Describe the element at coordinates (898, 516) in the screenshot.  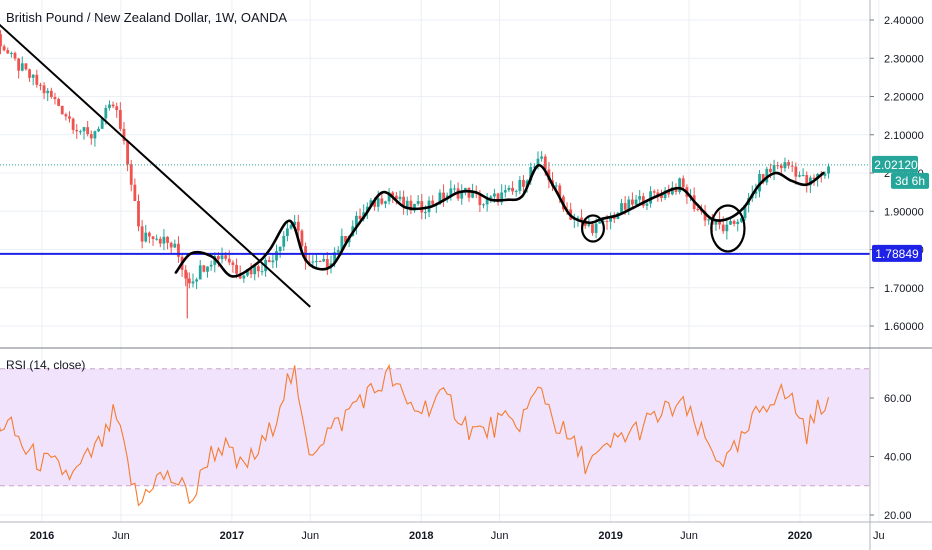
I see `rsi-tick-label: 20.00` at that location.